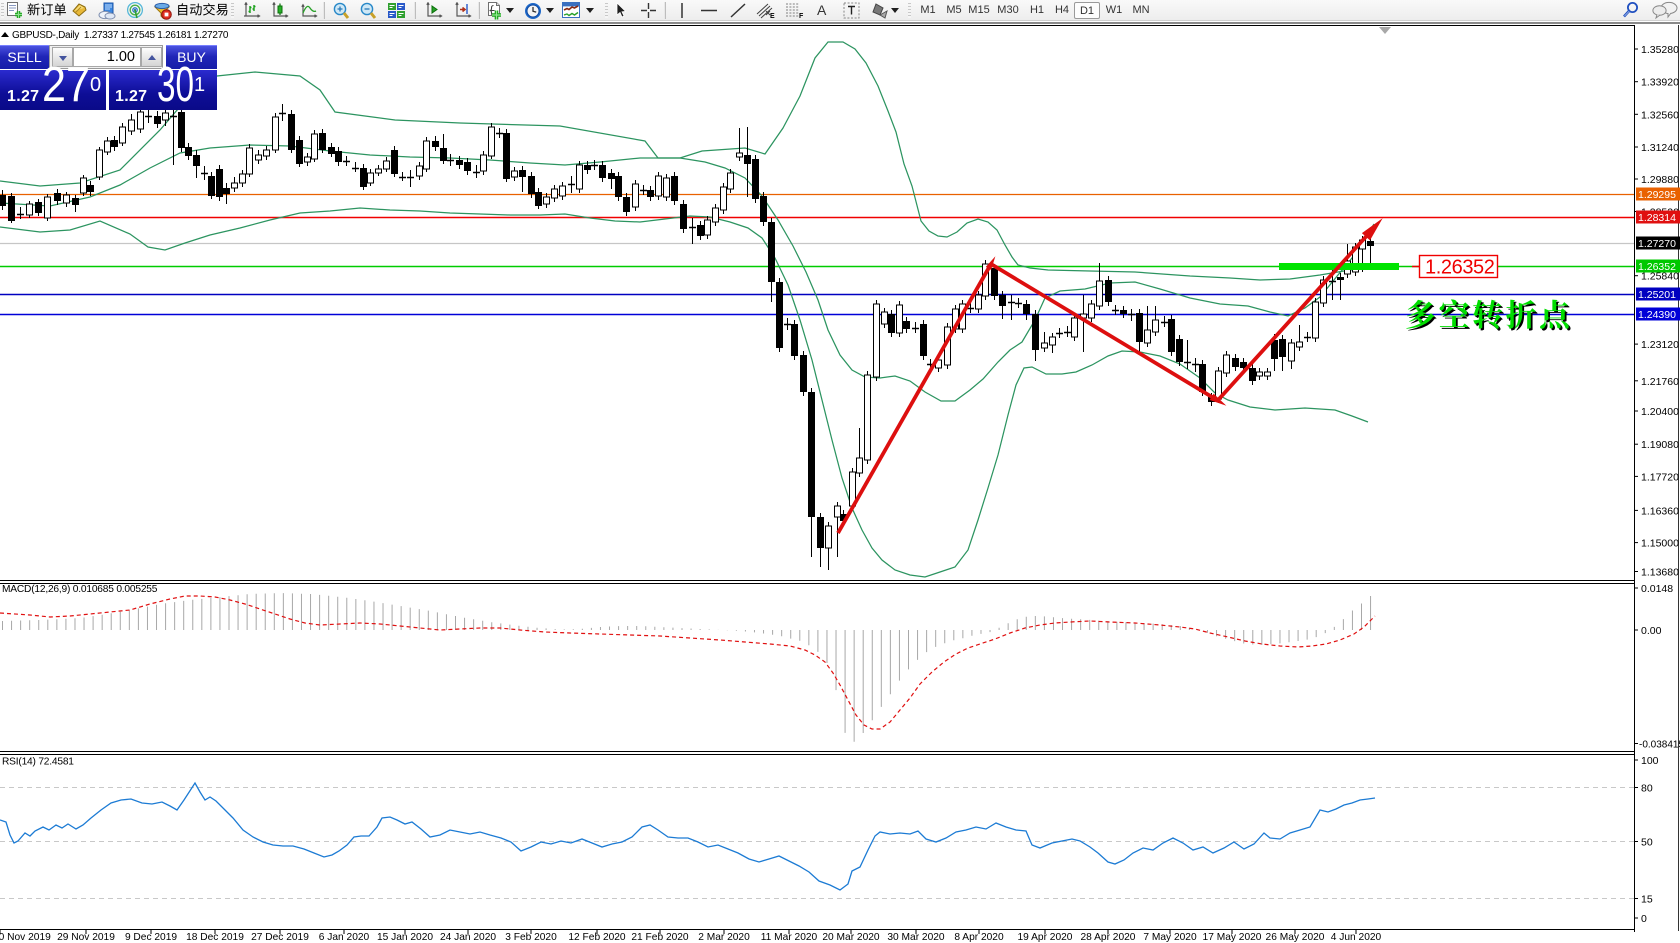 The width and height of the screenshot is (1680, 943). I want to click on svg-text: 0.0148, so click(1657, 589).